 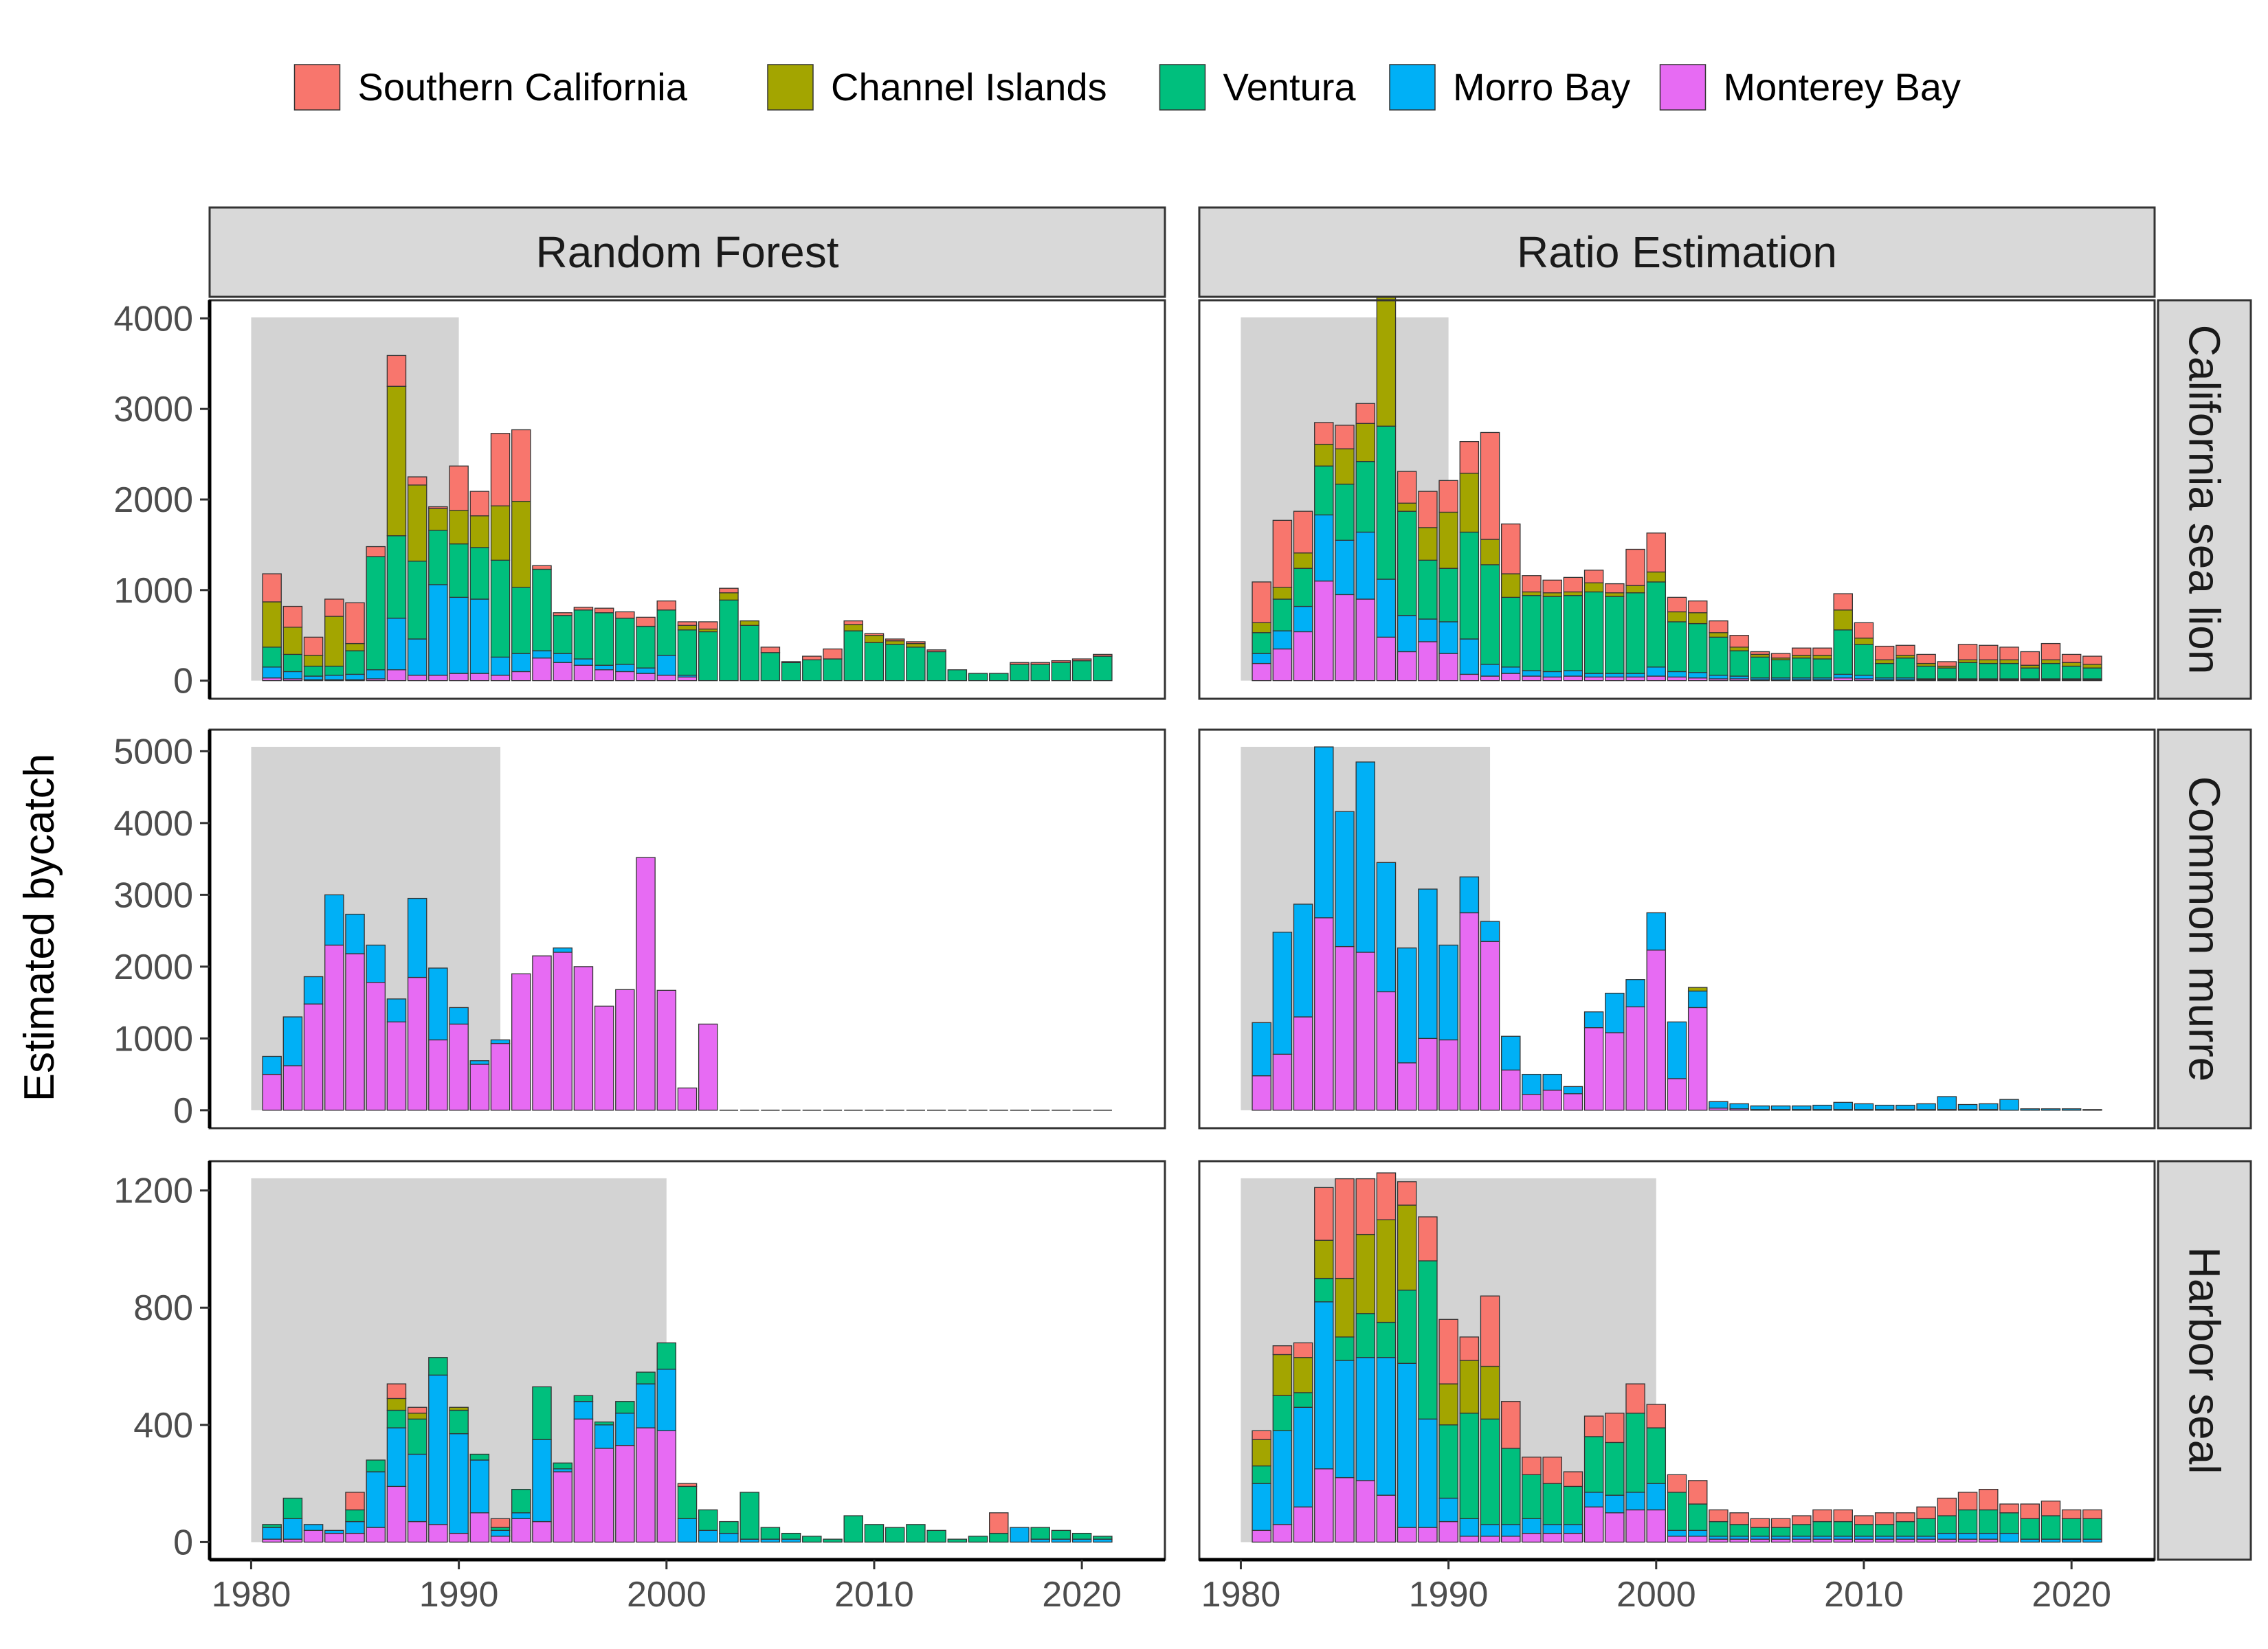 What do you see at coordinates (183, 1111) in the screenshot?
I see `y-tick-label: 0` at bounding box center [183, 1111].